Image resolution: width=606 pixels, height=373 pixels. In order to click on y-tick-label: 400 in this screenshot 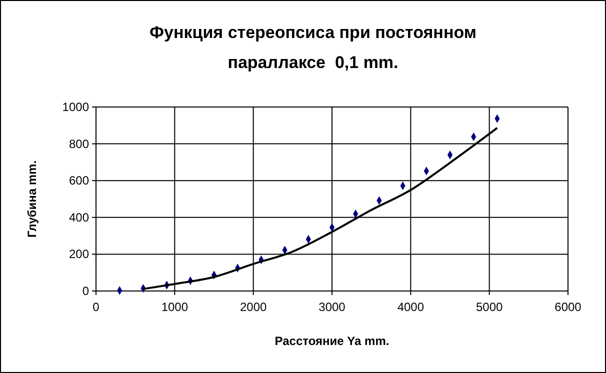, I will do `click(79, 217)`.